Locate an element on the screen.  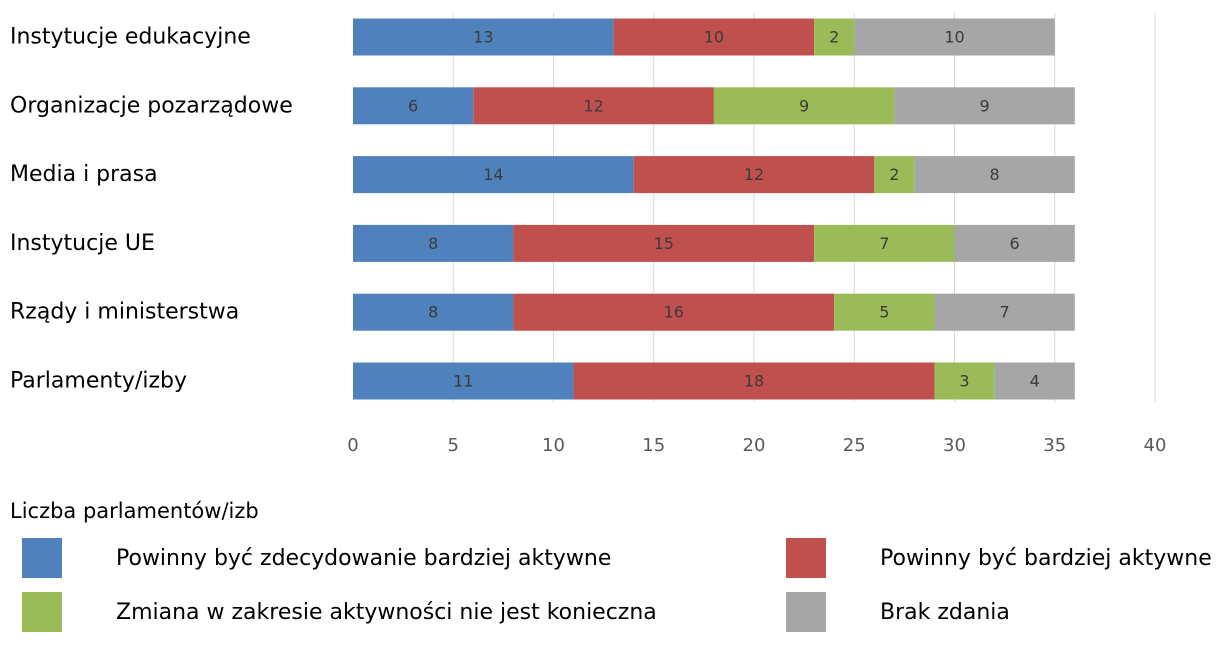
legend-item: Powinny być bardziej aktywne is located at coordinates (999, 558).